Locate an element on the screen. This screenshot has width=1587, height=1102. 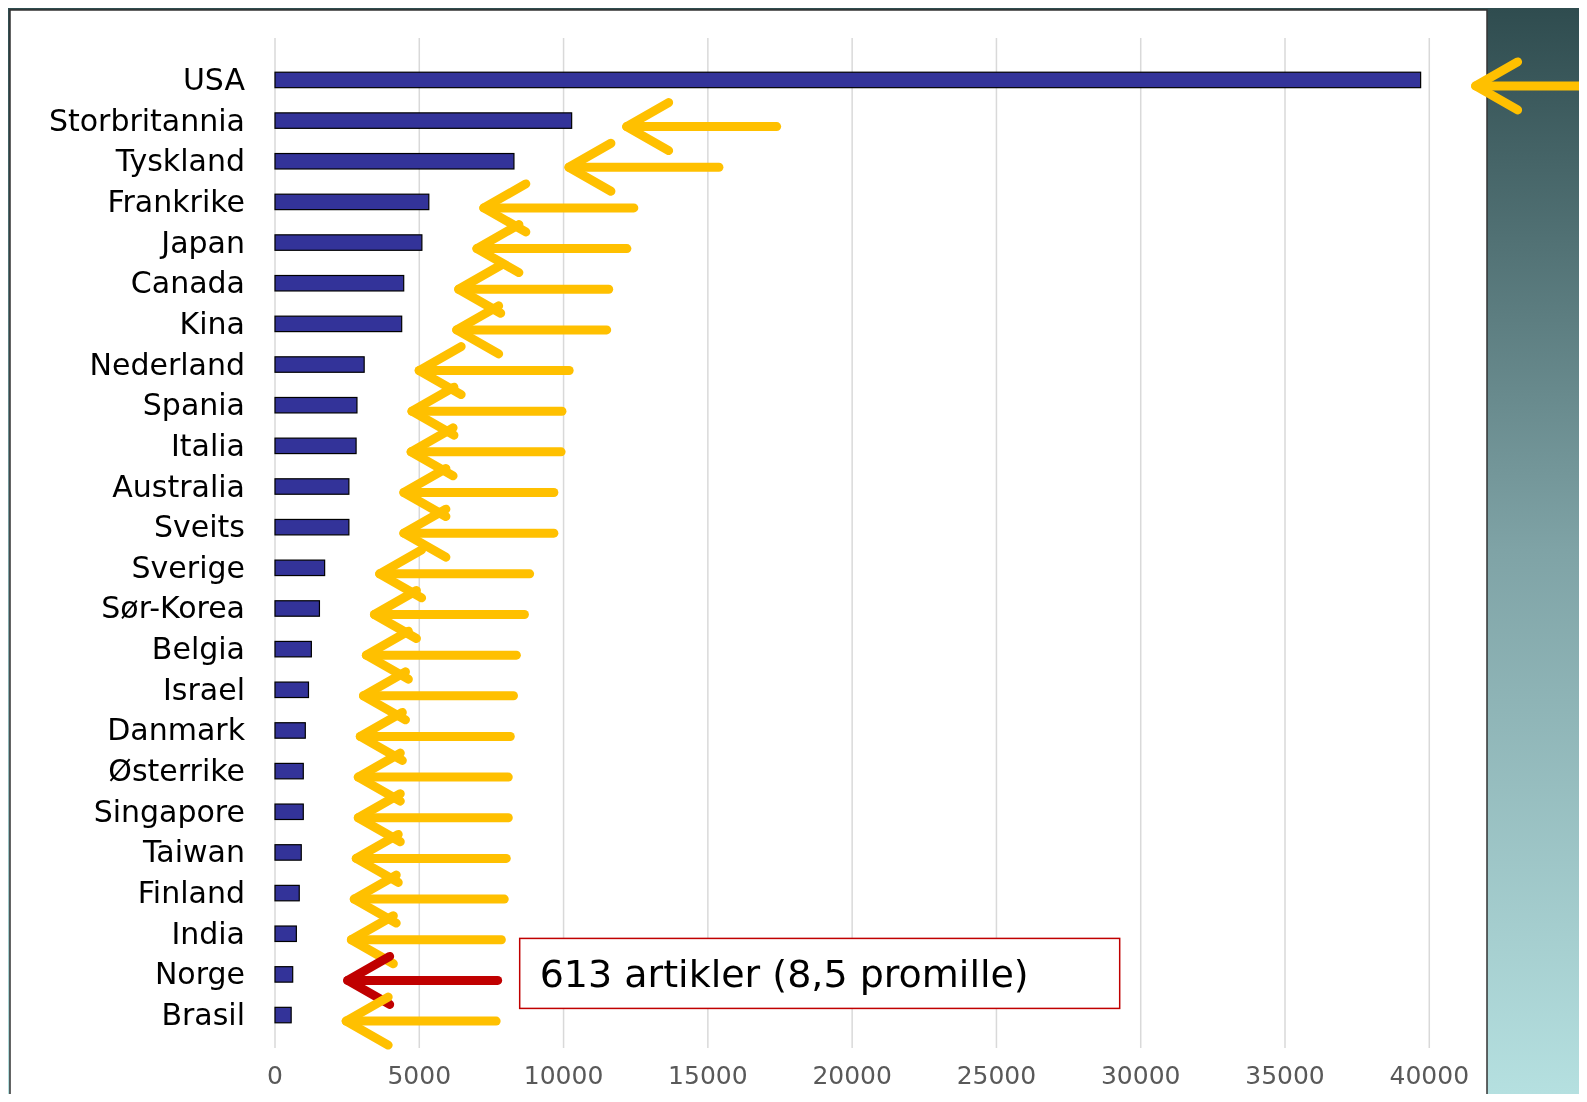
y-tick-label: Danmark is located at coordinates (176, 730).